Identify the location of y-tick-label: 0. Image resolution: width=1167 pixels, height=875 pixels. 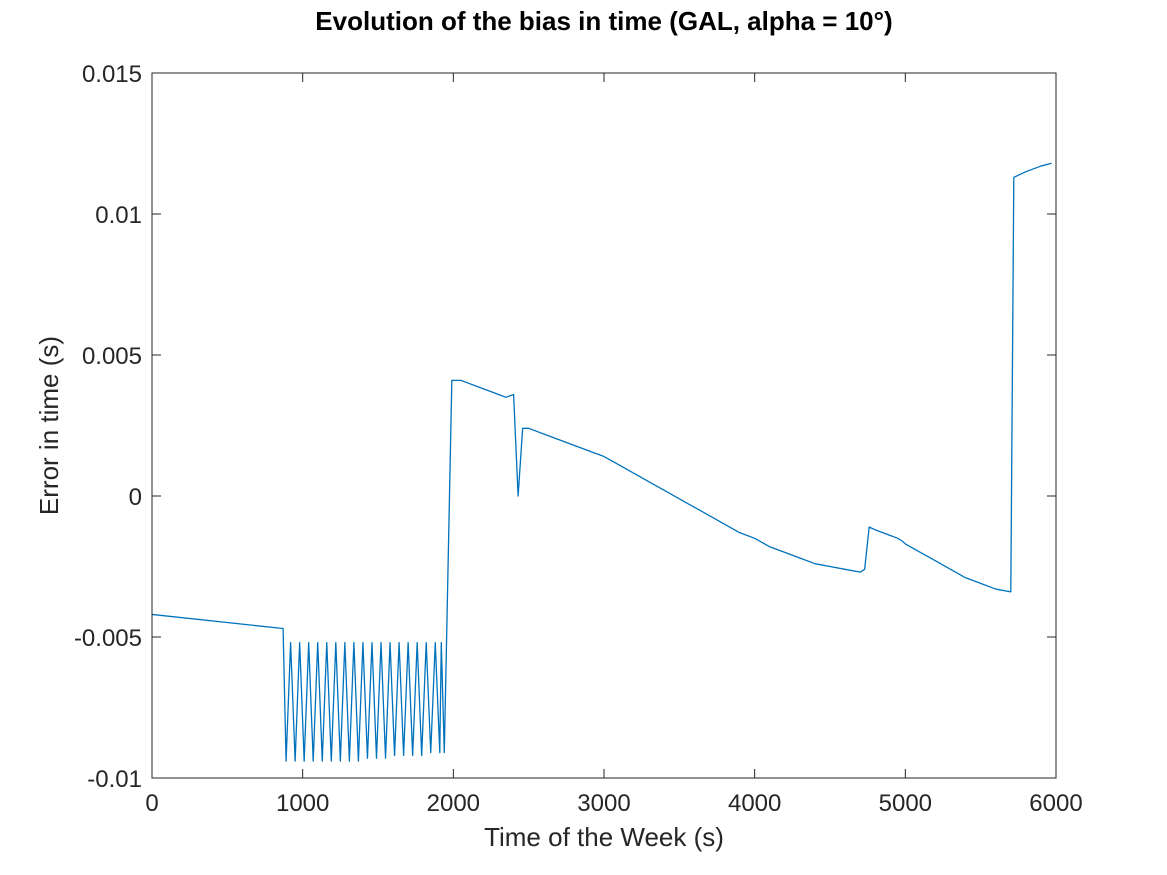
(135, 497).